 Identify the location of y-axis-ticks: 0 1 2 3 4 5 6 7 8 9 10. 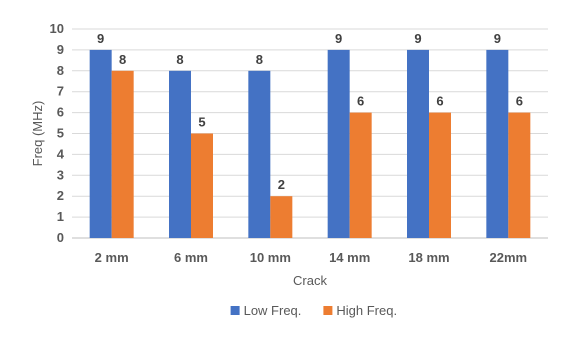
(57, 133).